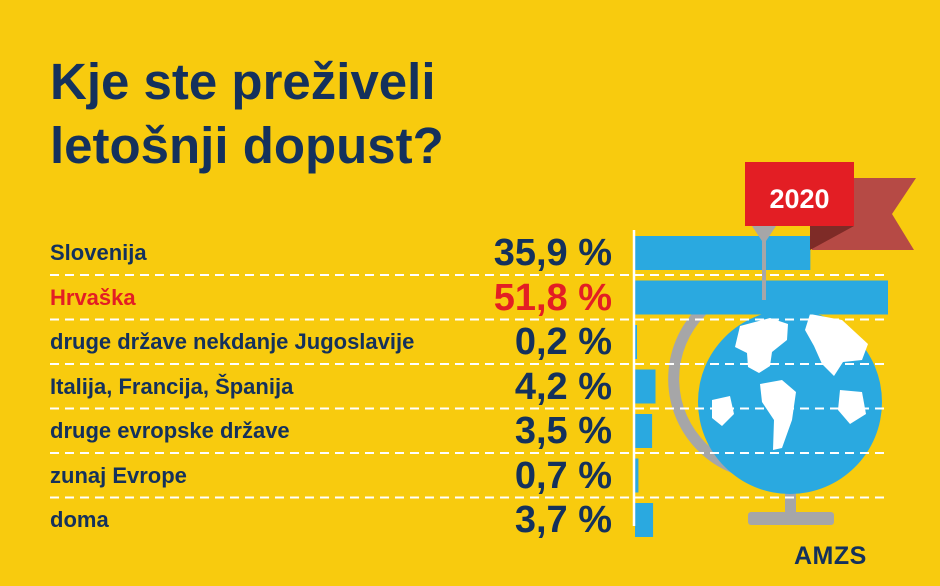 The width and height of the screenshot is (940, 586). What do you see at coordinates (93, 297) in the screenshot?
I see `category-label: Hrvaška` at bounding box center [93, 297].